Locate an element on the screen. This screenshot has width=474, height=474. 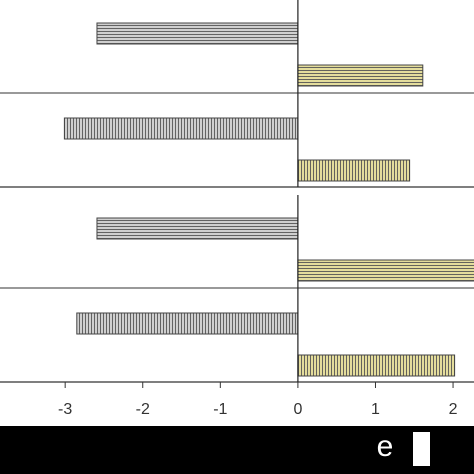
x-tick-label: -1 is located at coordinates (220, 409).